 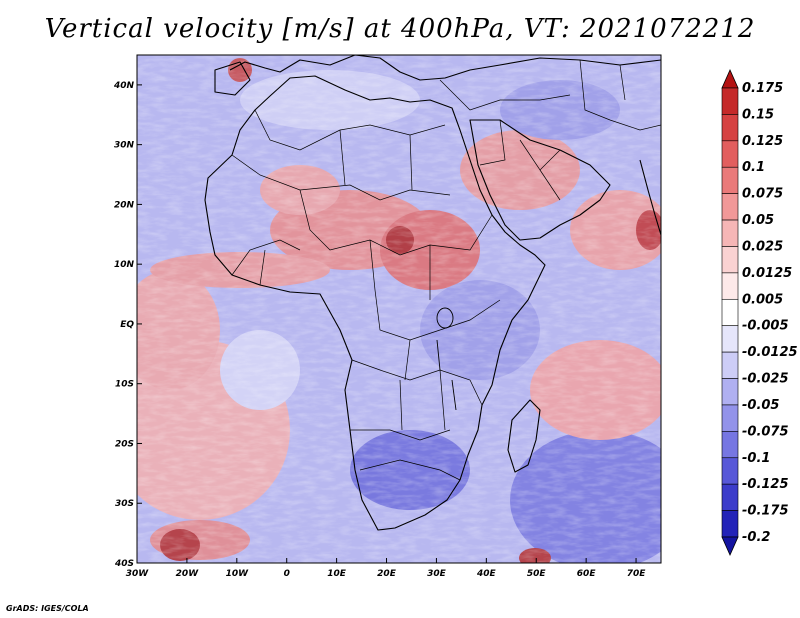 I want to click on colorbar-label: 0.05, so click(x=758, y=220).